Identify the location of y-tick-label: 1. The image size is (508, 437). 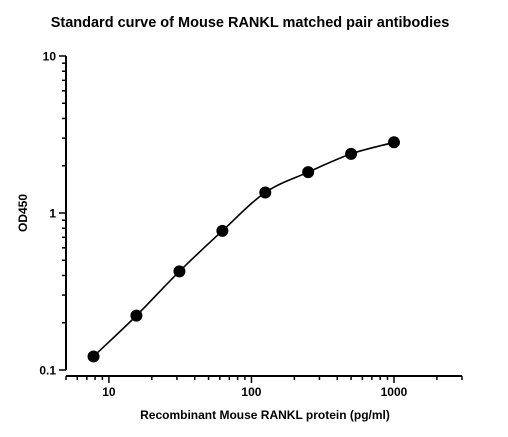
(52, 214).